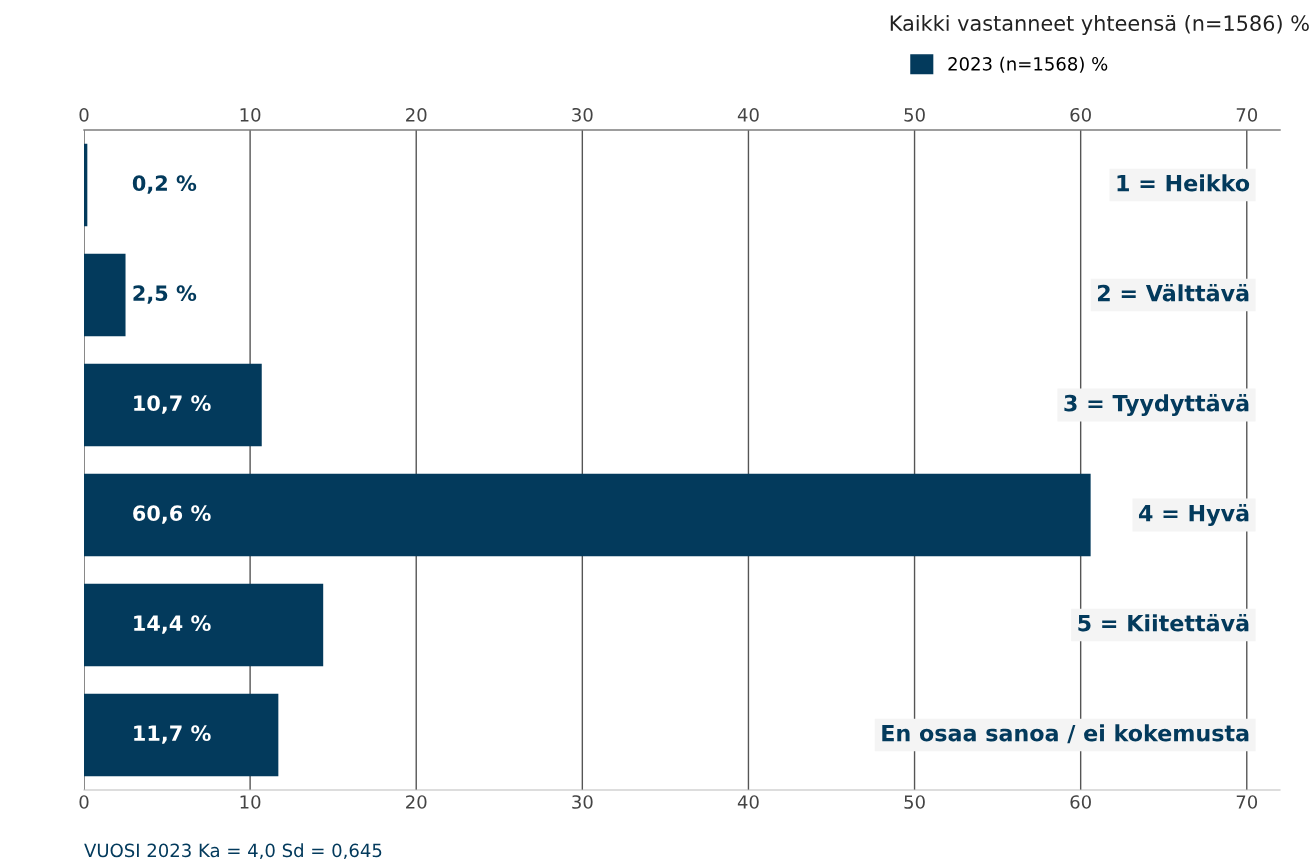  Describe the element at coordinates (250, 114) in the screenshot. I see `x2-tick-label: 10` at that location.